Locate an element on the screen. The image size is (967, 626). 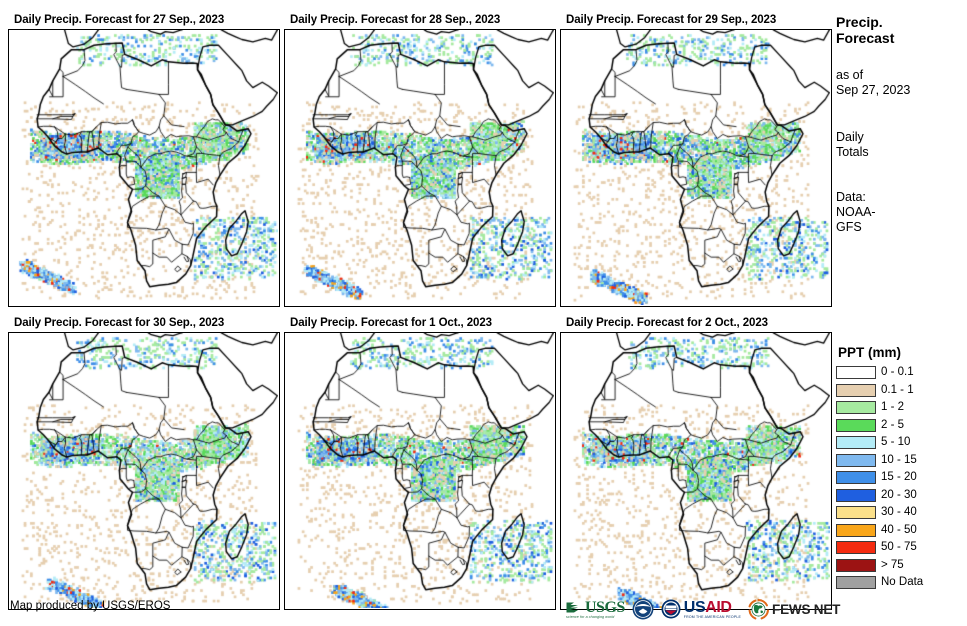
legend-item: 10 - 15 is located at coordinates (901, 461).